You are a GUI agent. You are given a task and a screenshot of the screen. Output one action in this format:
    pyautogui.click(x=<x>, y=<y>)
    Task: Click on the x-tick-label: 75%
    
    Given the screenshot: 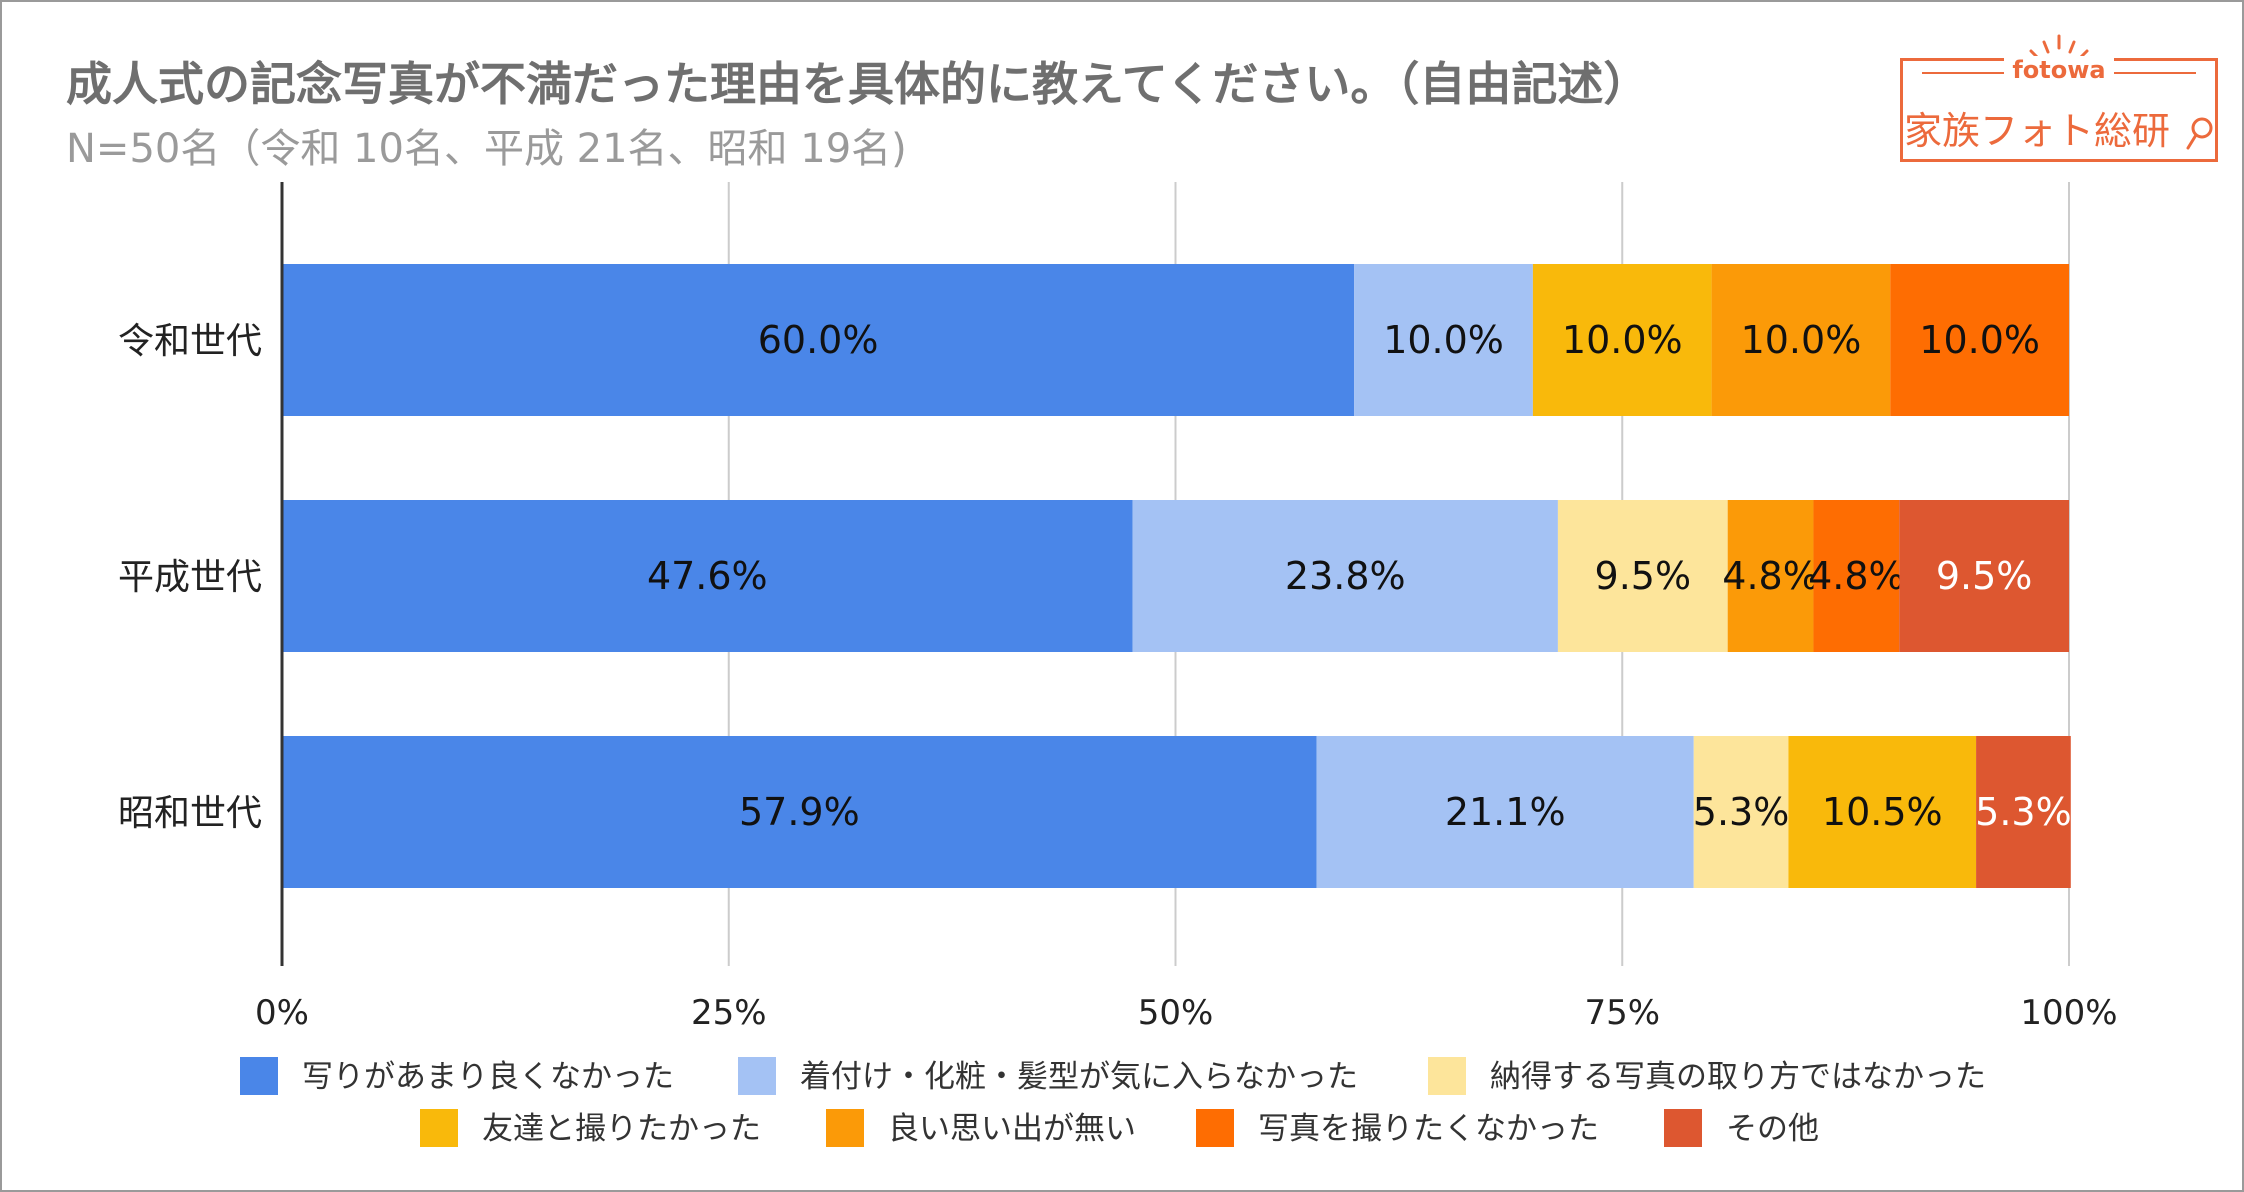 What is the action you would take?
    pyautogui.click(x=1622, y=1013)
    